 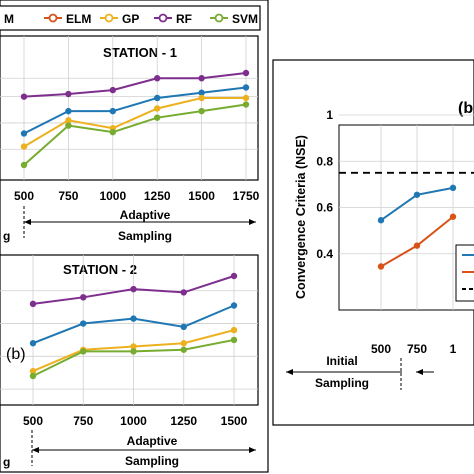 What do you see at coordinates (324, 161) in the screenshot?
I see `y-tick-label: 0.8` at bounding box center [324, 161].